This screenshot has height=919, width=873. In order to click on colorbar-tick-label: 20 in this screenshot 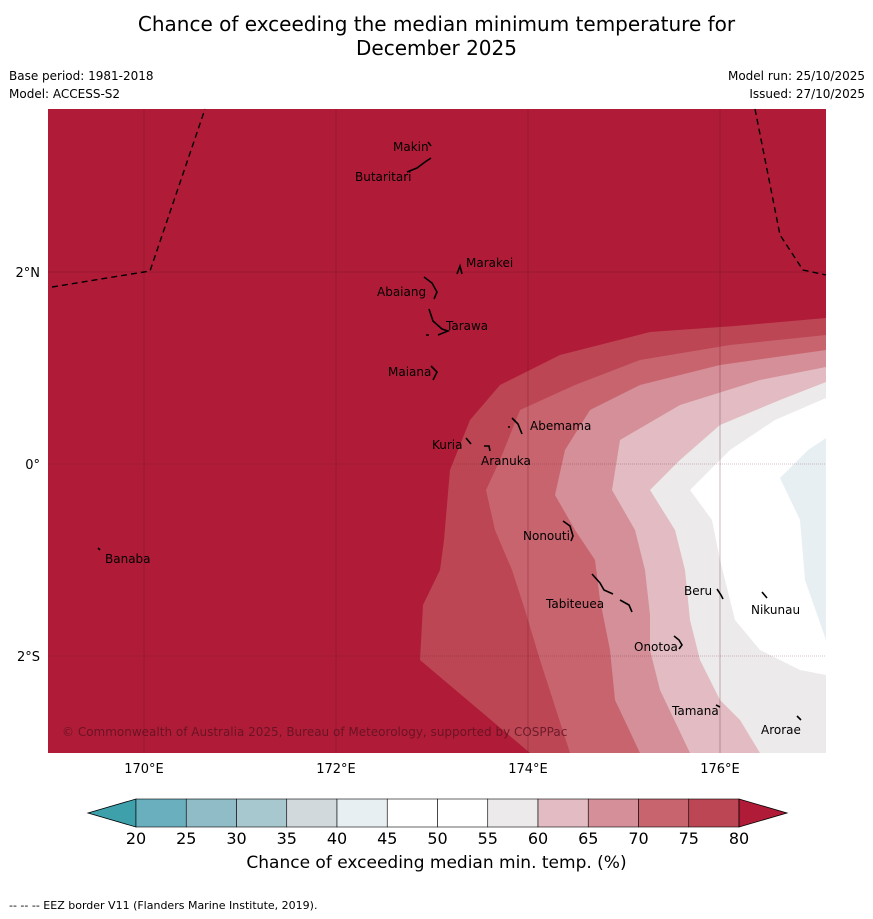, I will do `click(136, 838)`.